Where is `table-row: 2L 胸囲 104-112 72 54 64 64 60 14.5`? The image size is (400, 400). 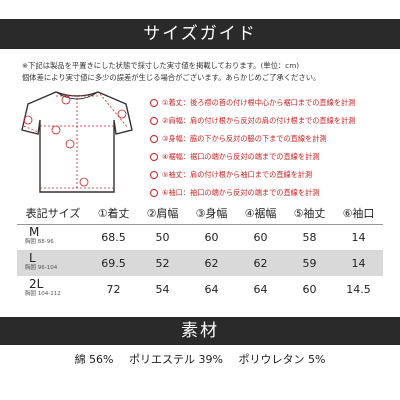 table-row: 2L 胸囲 104-112 72 54 64 64 60 14.5 is located at coordinates (200, 289).